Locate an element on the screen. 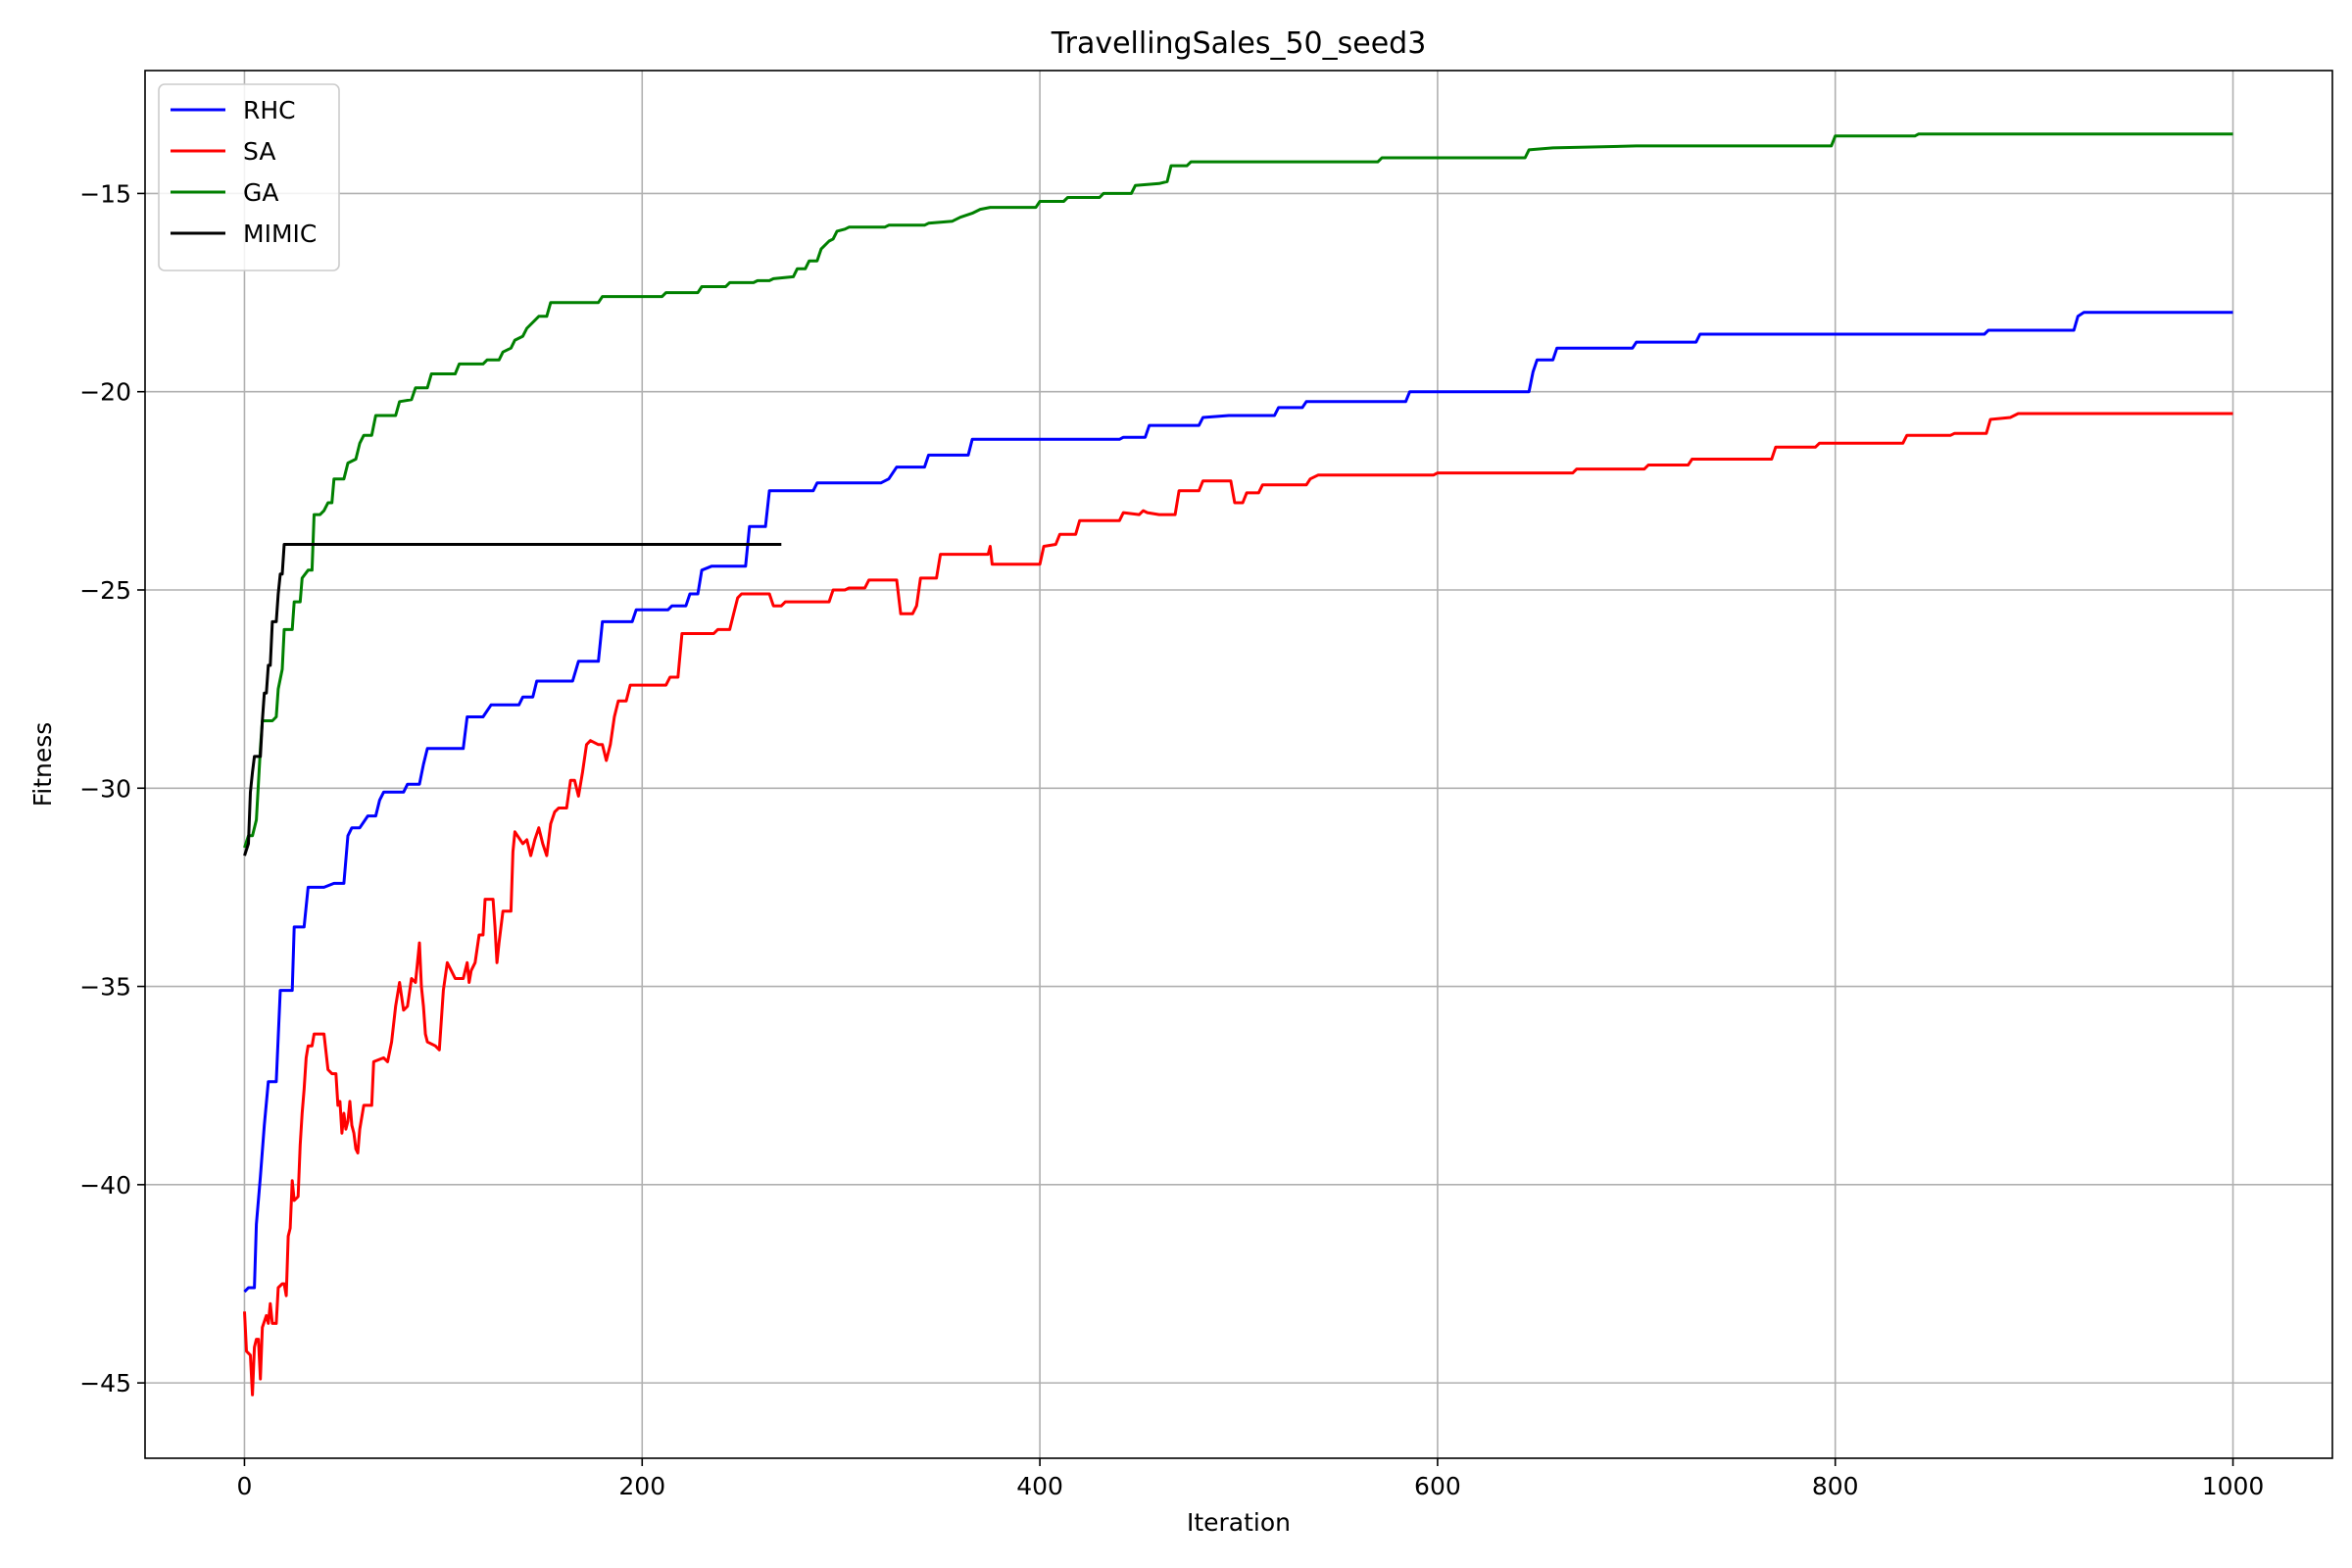  y-tick-label: −40 is located at coordinates (105, 1185).